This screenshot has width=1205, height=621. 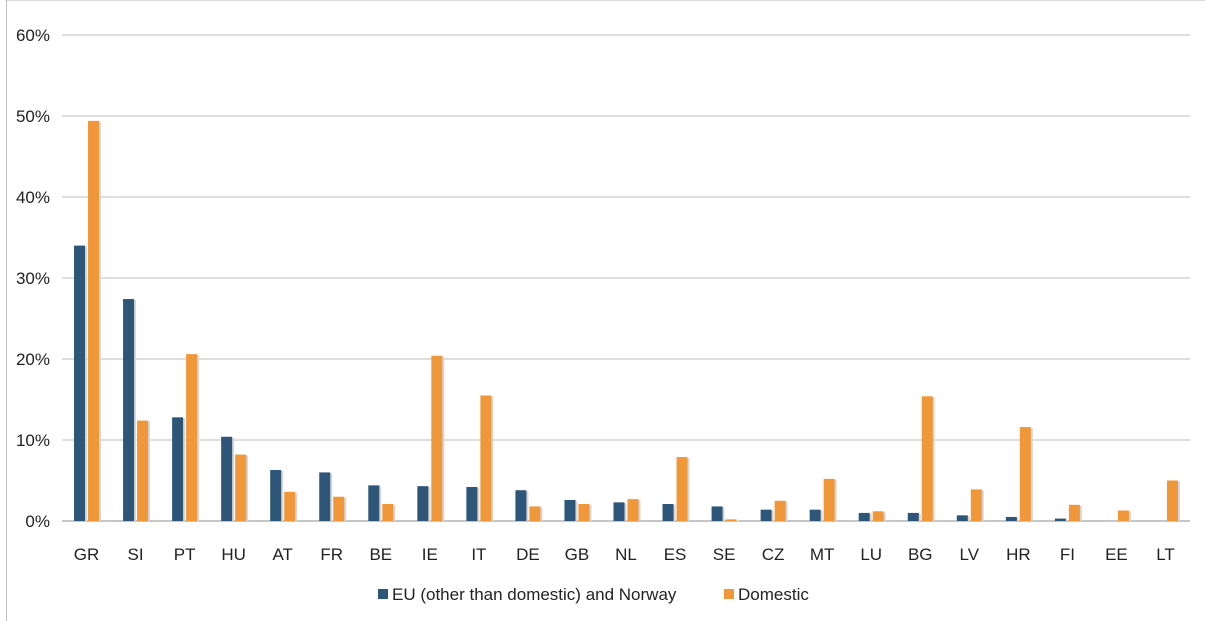 What do you see at coordinates (871, 554) in the screenshot?
I see `x-tick-label: LU` at bounding box center [871, 554].